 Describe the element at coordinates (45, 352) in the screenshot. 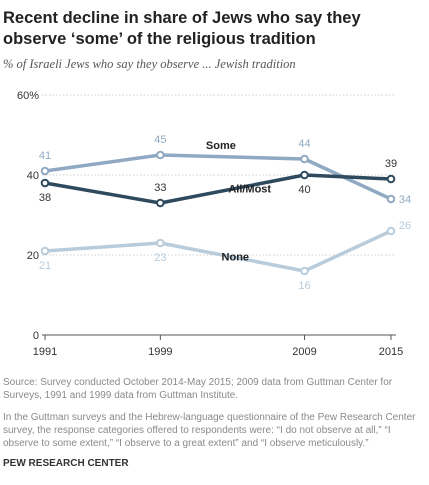

I see `x-tick-label: 1991` at that location.